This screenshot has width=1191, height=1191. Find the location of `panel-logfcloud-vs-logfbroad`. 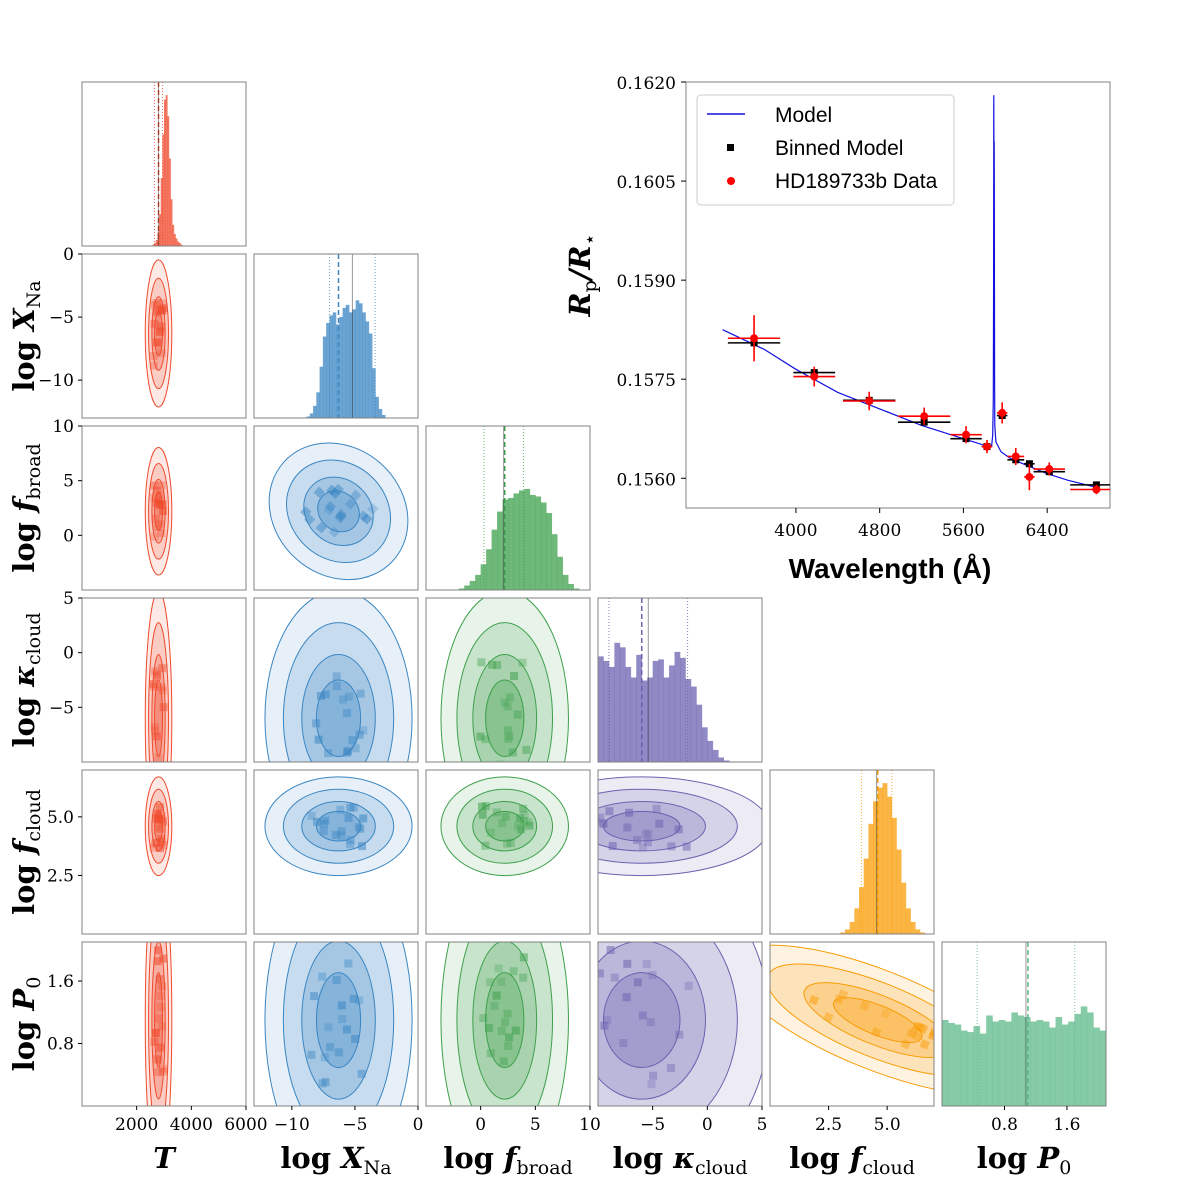

panel-logfcloud-vs-logfbroad is located at coordinates (508, 852).